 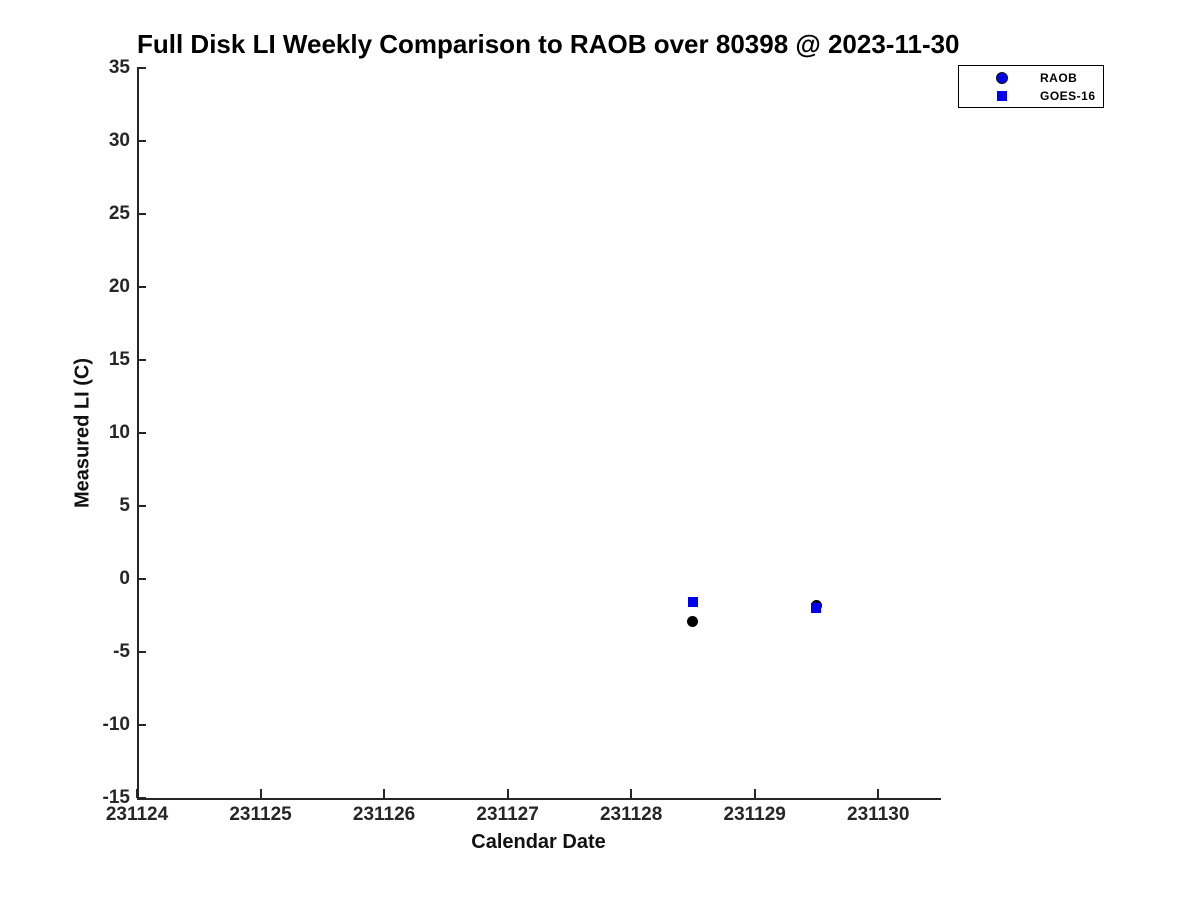 I want to click on x-tick-label: 231124, so click(x=137, y=814).